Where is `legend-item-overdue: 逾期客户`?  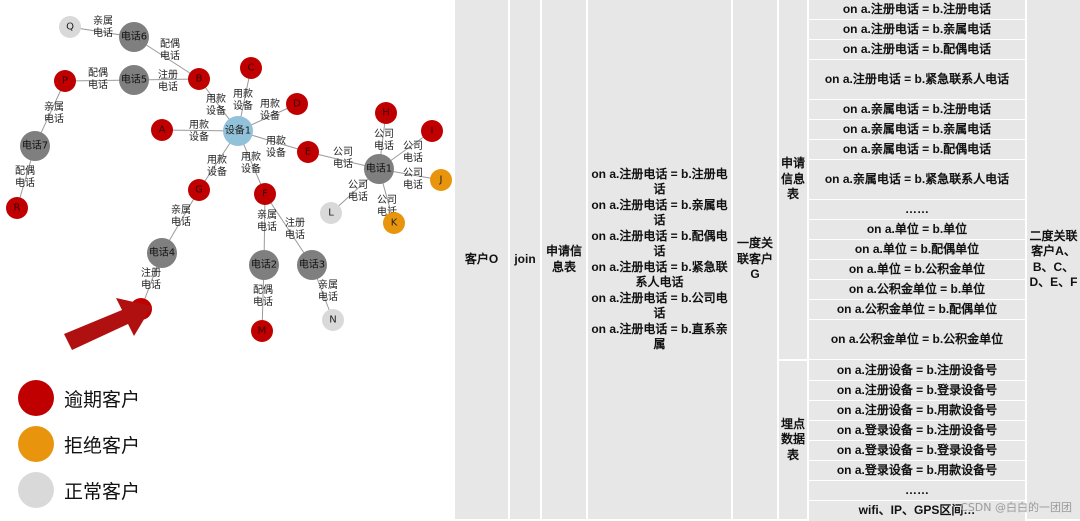 legend-item-overdue: 逾期客户 is located at coordinates (79, 398).